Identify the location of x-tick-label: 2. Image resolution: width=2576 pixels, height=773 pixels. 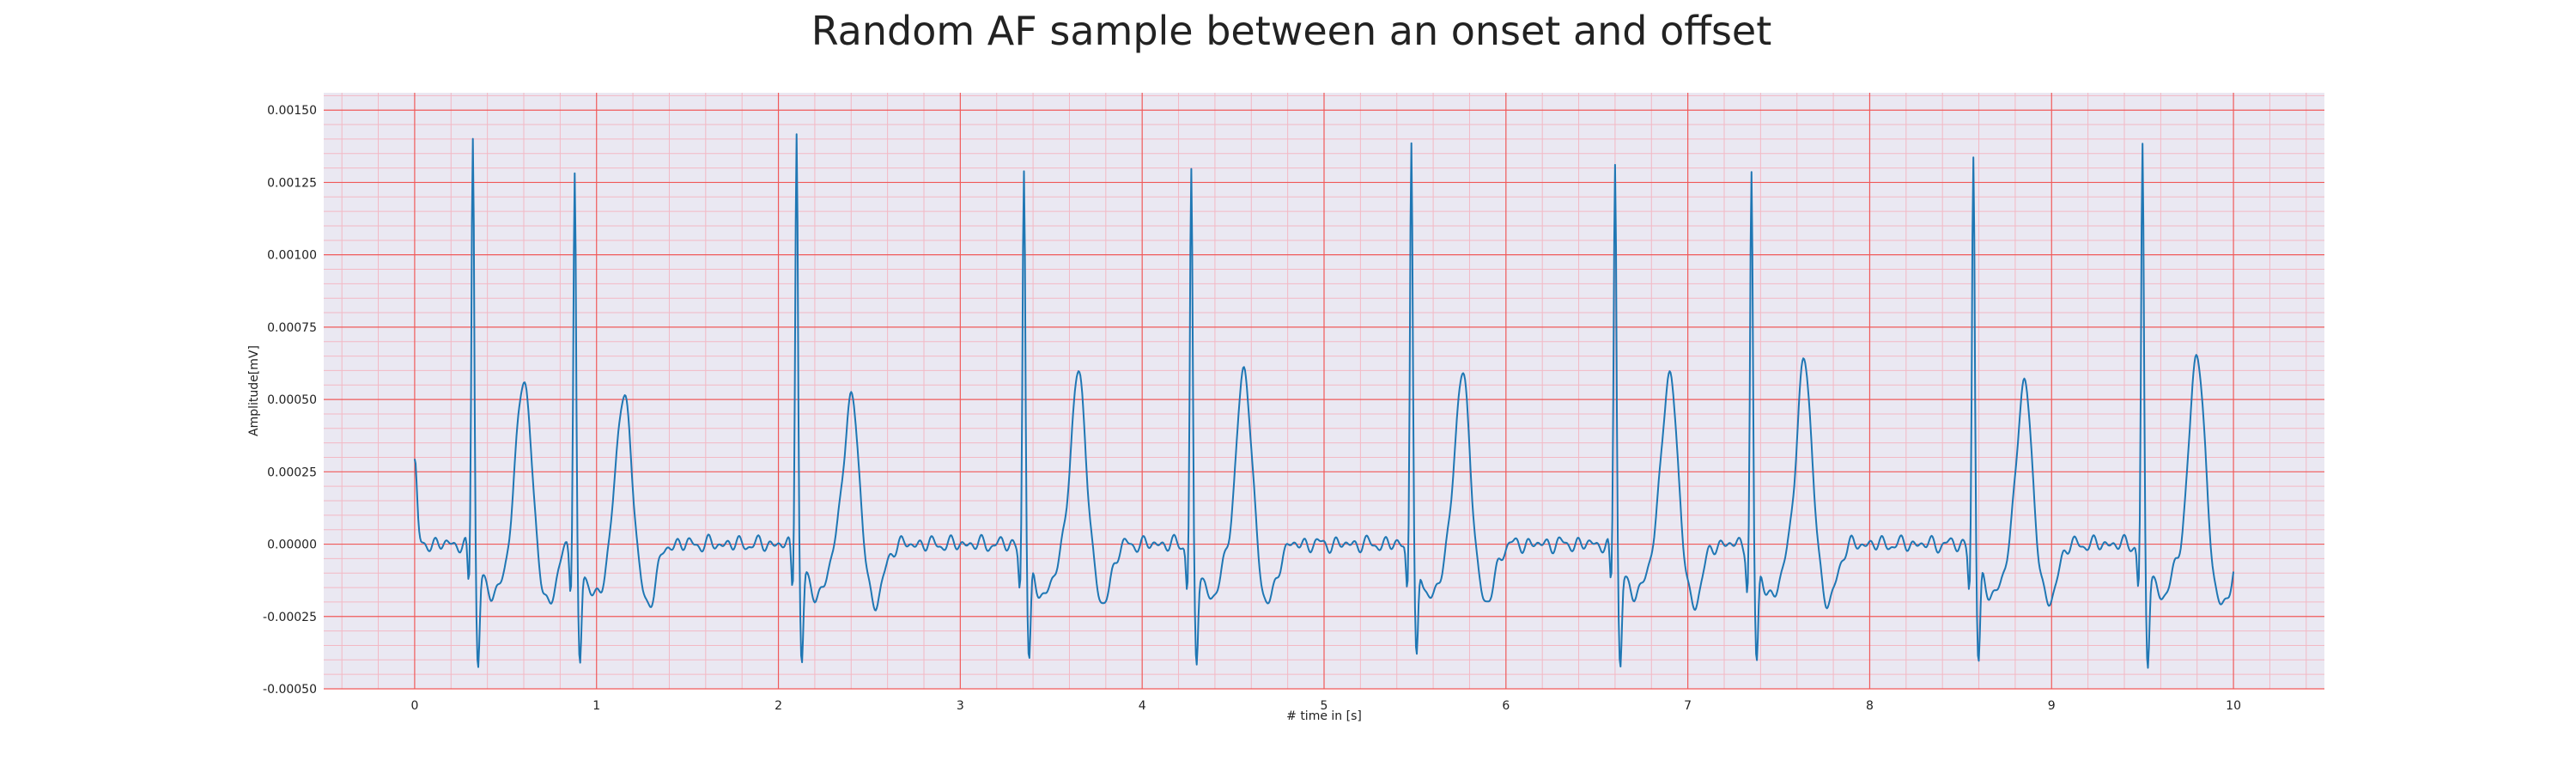
(779, 706).